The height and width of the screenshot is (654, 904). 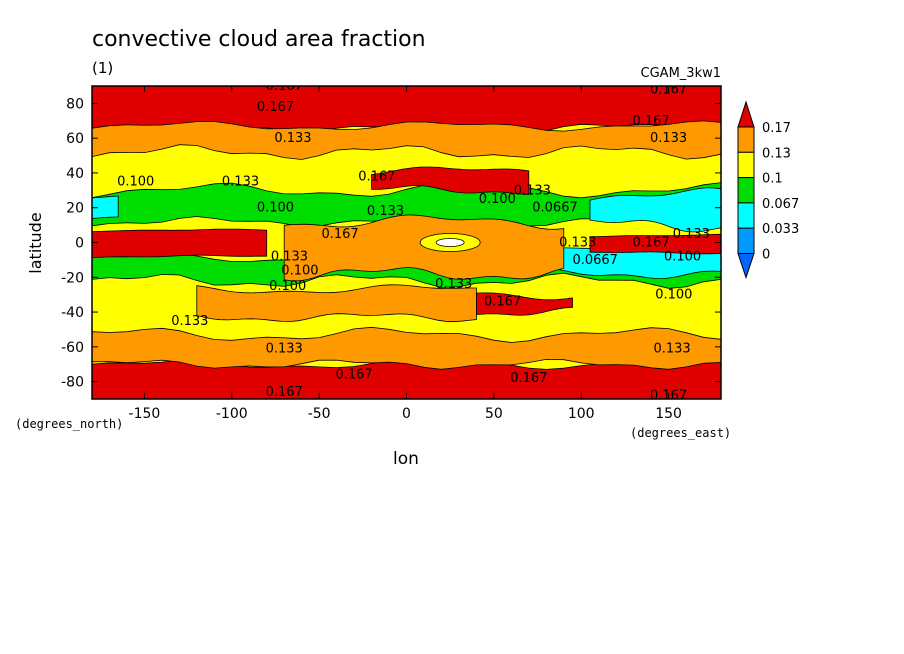 I want to click on x-tick-label: 50, so click(x=494, y=414).